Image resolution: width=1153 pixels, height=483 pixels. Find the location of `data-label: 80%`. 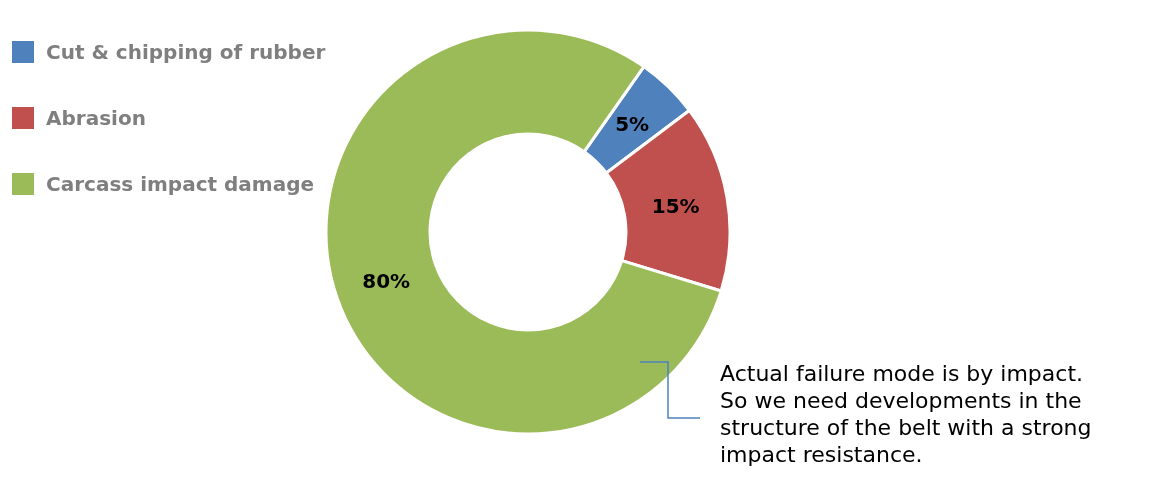

data-label: 80% is located at coordinates (386, 280).